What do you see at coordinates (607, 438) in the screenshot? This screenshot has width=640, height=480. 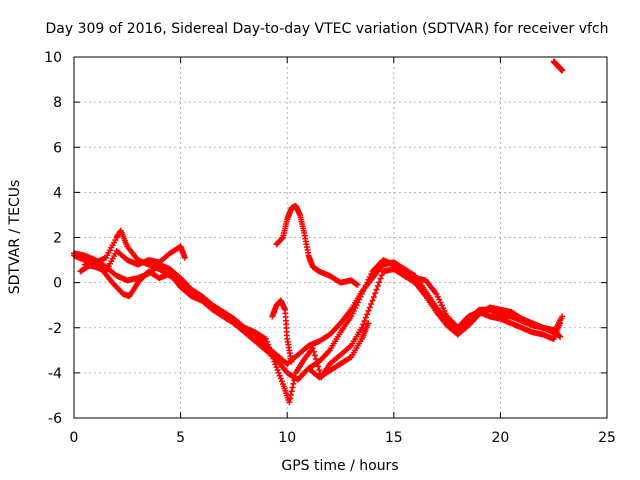 I see `x-tick-label: 25` at bounding box center [607, 438].